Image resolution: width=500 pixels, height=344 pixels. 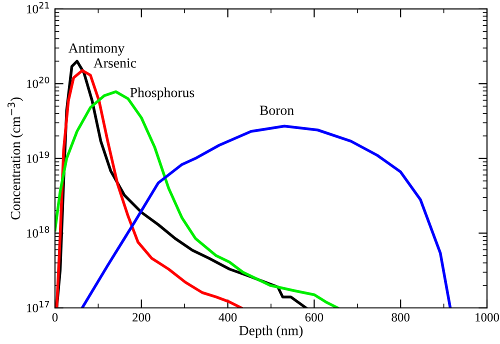 What do you see at coordinates (96, 49) in the screenshot?
I see `series-label: Antimony` at bounding box center [96, 49].